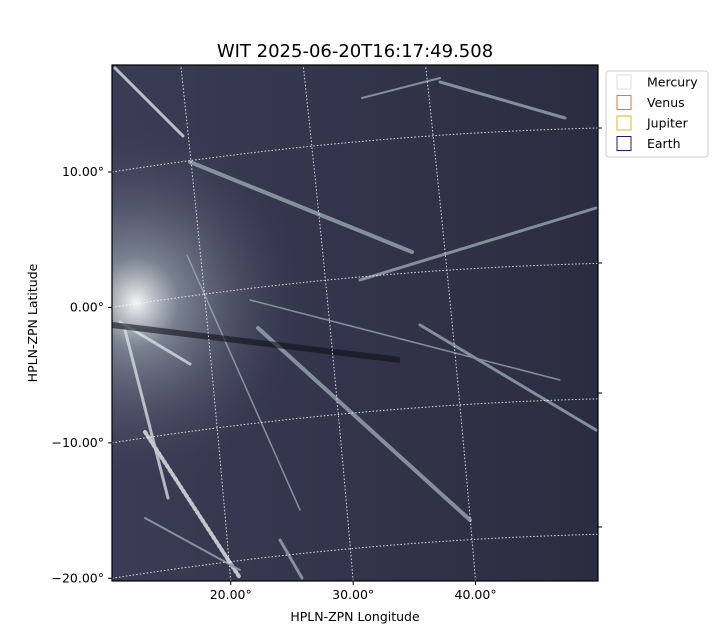  Describe the element at coordinates (77, 442) in the screenshot. I see `y-tick-label: −10.00°` at that location.